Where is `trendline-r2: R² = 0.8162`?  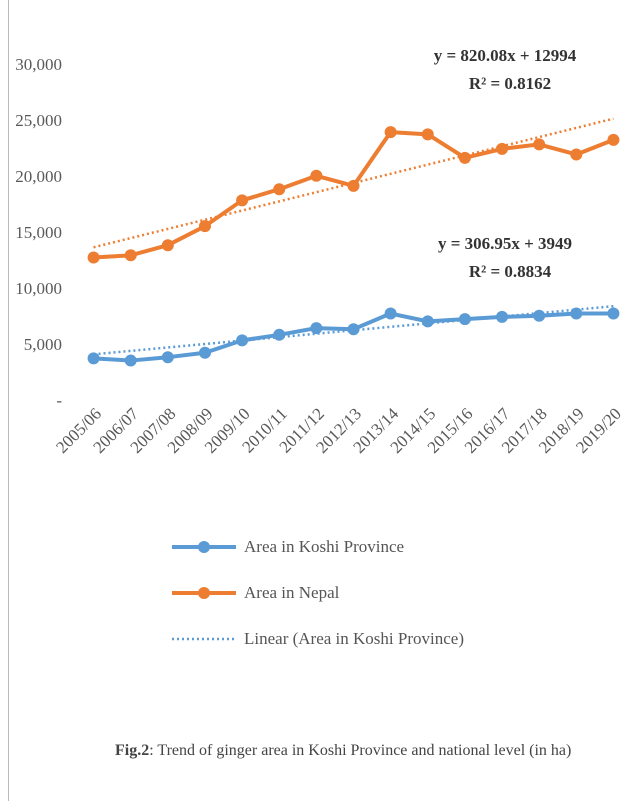
trendline-r2: R² = 0.8162 is located at coordinates (510, 83).